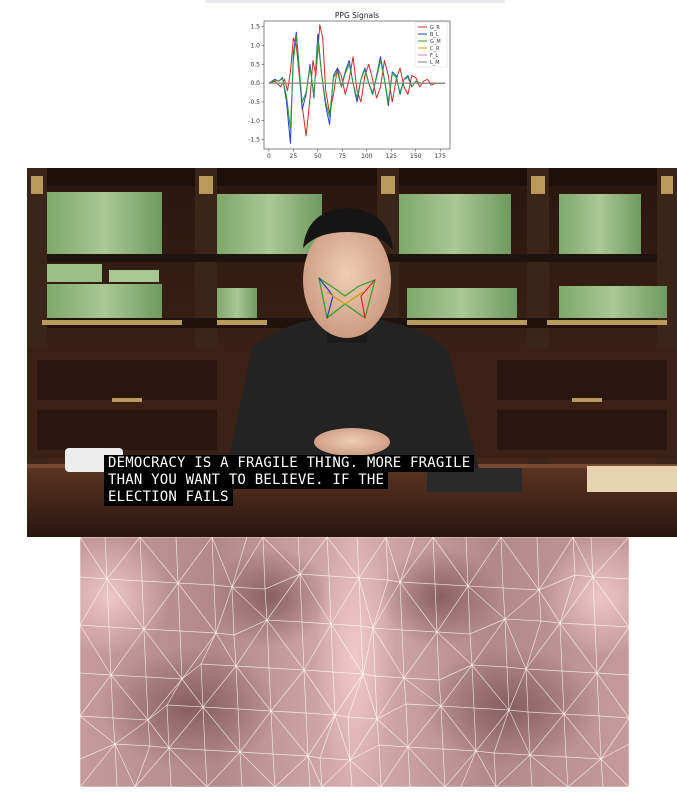  What do you see at coordinates (392, 156) in the screenshot?
I see `x-tick-label: 125` at bounding box center [392, 156].